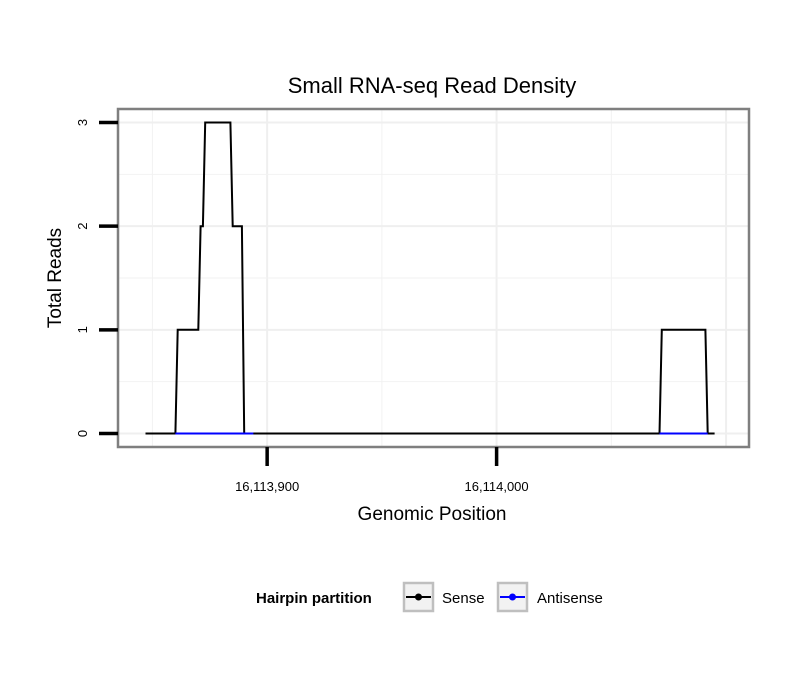 Image resolution: width=810 pixels, height=690 pixels. Describe the element at coordinates (570, 598) in the screenshot. I see `legend-label-antisense: Antisense` at that location.